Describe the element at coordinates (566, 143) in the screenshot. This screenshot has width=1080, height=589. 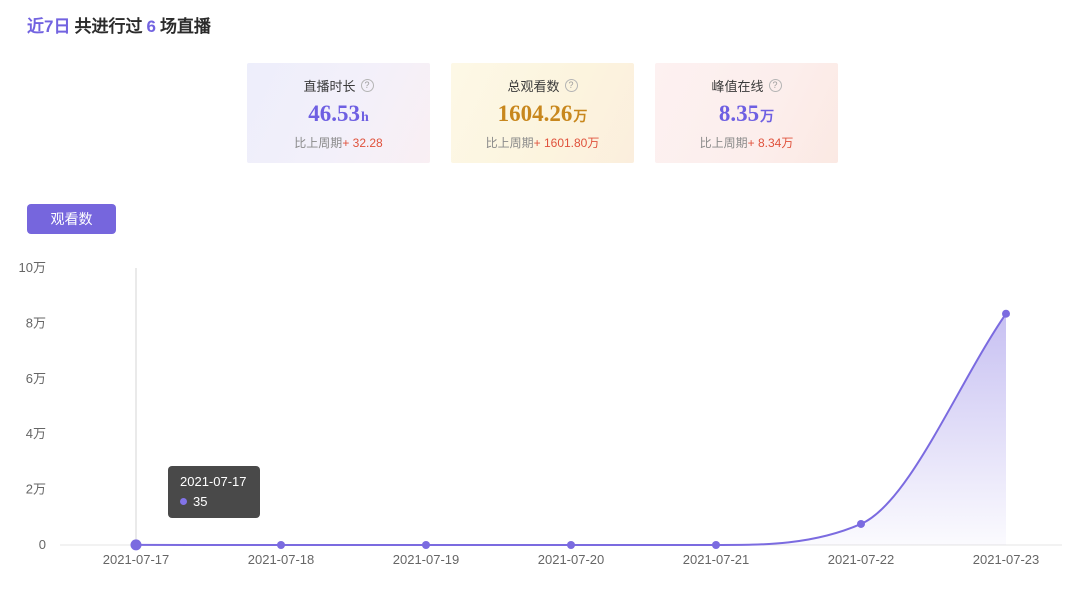
I see `compare-value: + 1601.80万` at that location.